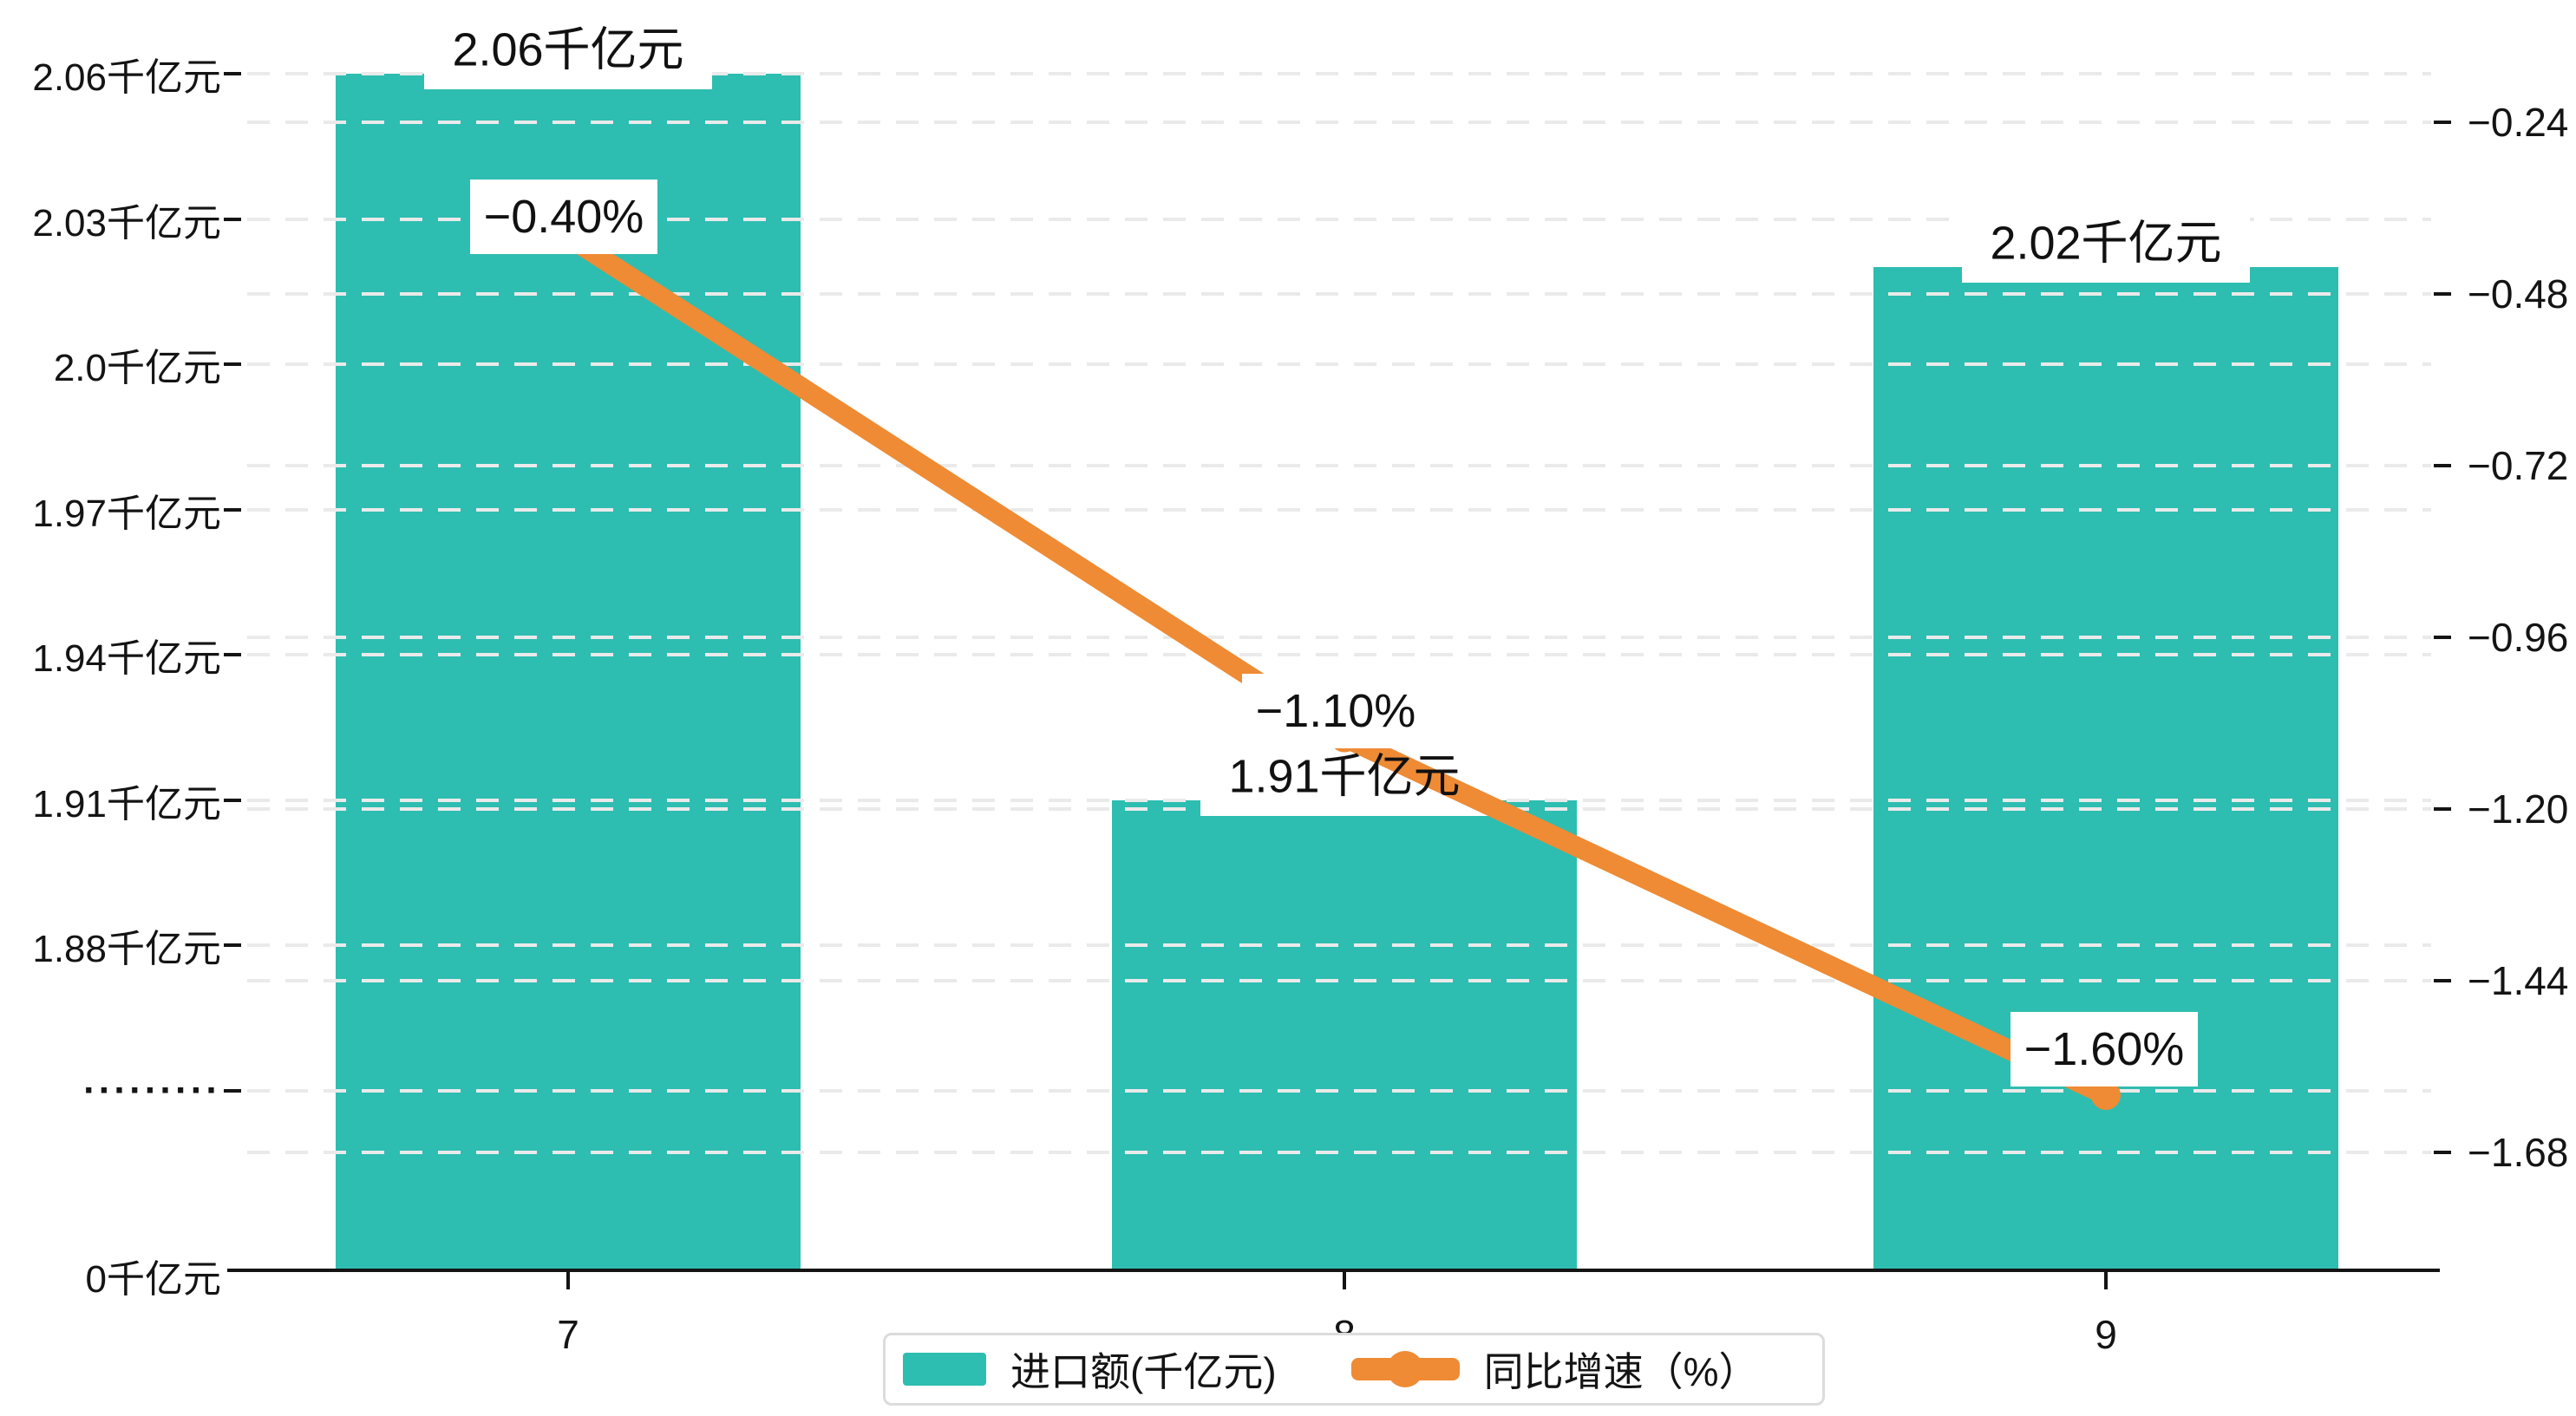 The height and width of the screenshot is (1416, 2576). What do you see at coordinates (126, 949) in the screenshot?
I see `left-axis-tick-label: 1.88千亿元` at bounding box center [126, 949].